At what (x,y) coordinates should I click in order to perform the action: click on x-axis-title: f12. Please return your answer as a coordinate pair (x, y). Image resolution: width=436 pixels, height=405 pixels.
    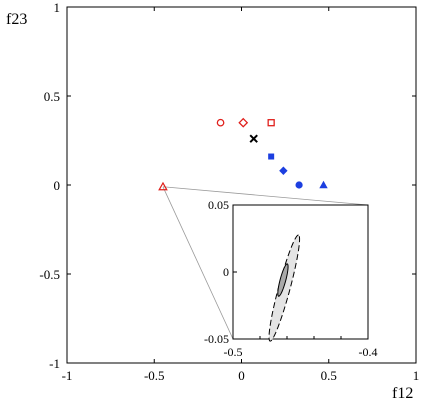
    Looking at the image, I should click on (402, 393).